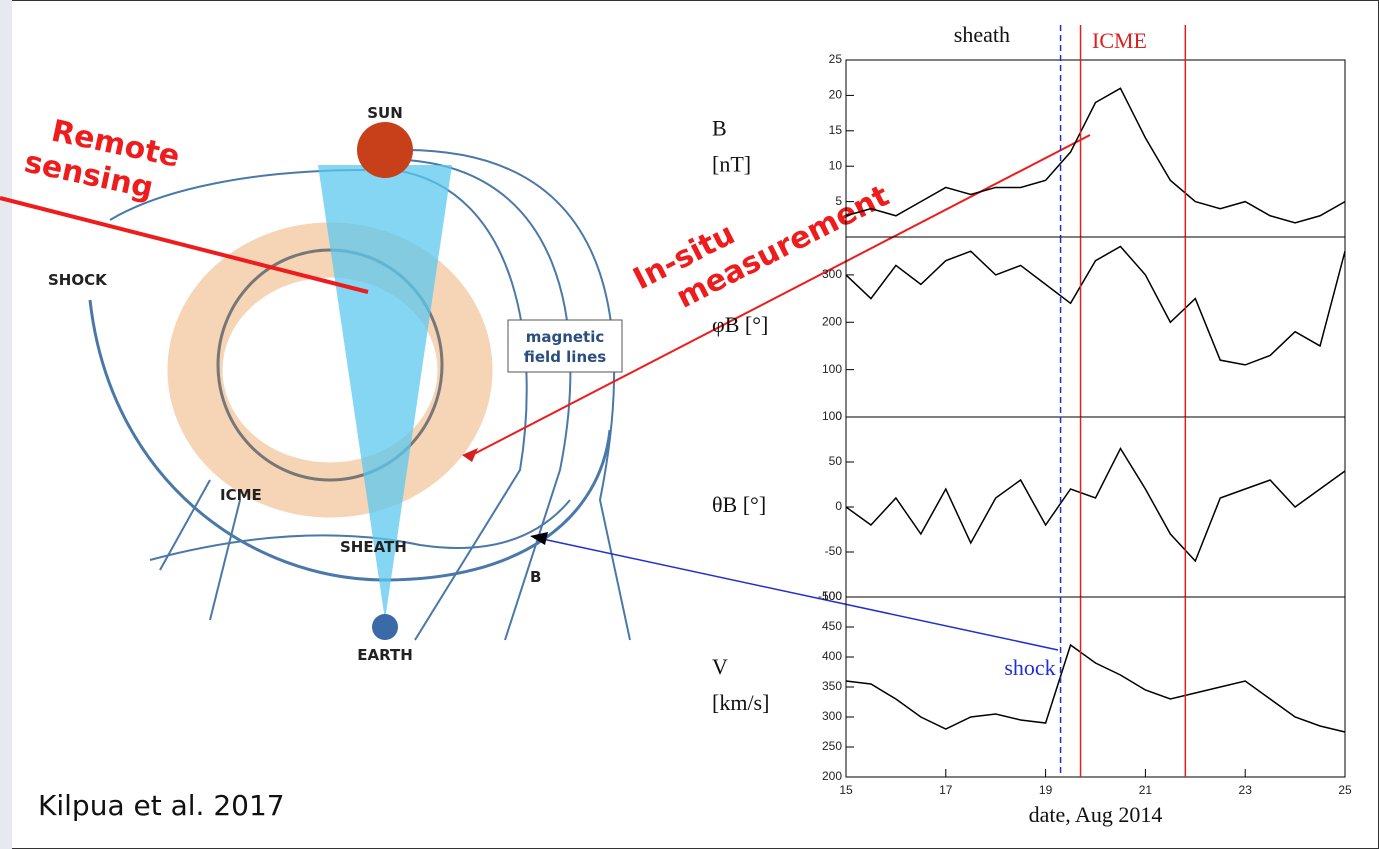 The width and height of the screenshot is (1379, 849). I want to click on y-axis-label: θB [°], so click(739, 504).